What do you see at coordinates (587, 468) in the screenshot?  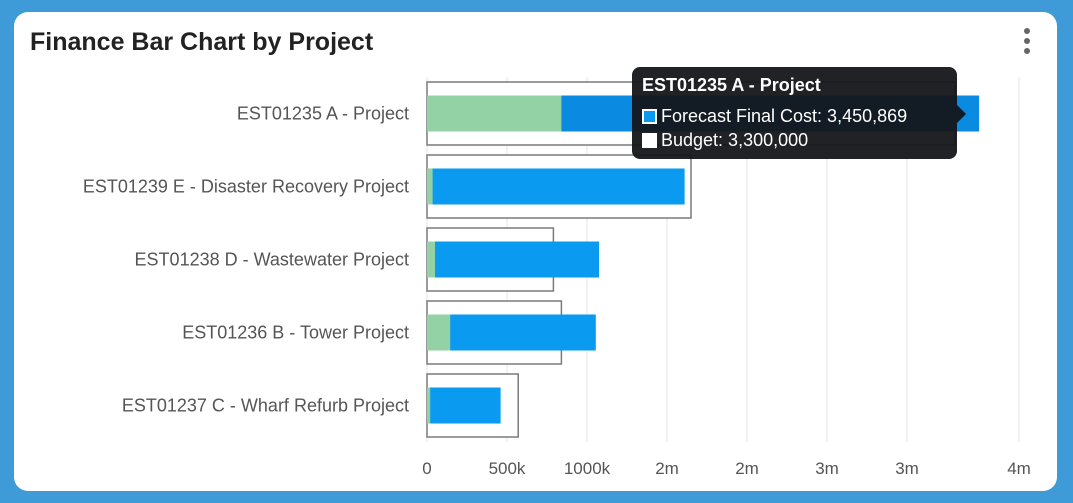 I see `x-tick-label: 1000k` at bounding box center [587, 468].